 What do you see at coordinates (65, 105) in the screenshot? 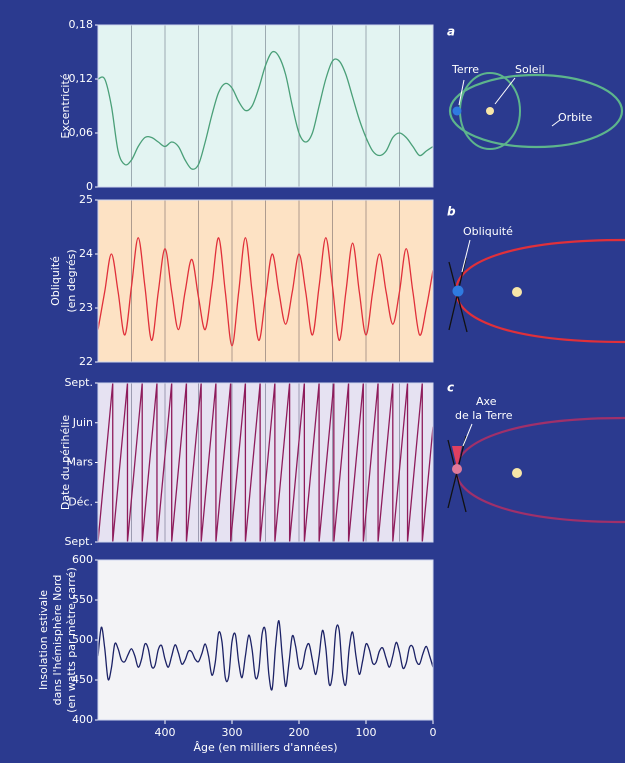
I see `y-axis-label: Excentricité` at bounding box center [65, 105].